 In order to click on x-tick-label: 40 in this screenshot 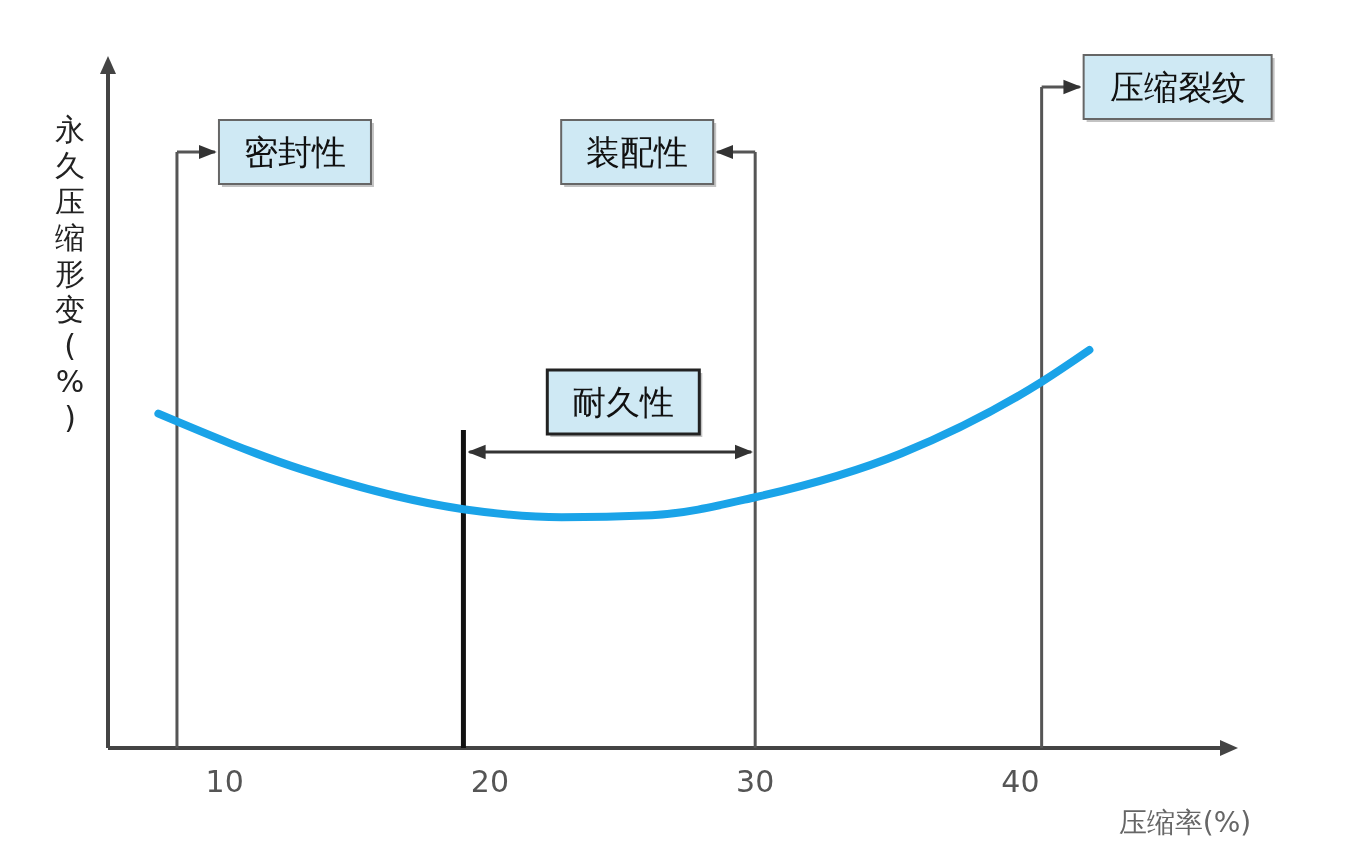, I will do `click(1020, 781)`.